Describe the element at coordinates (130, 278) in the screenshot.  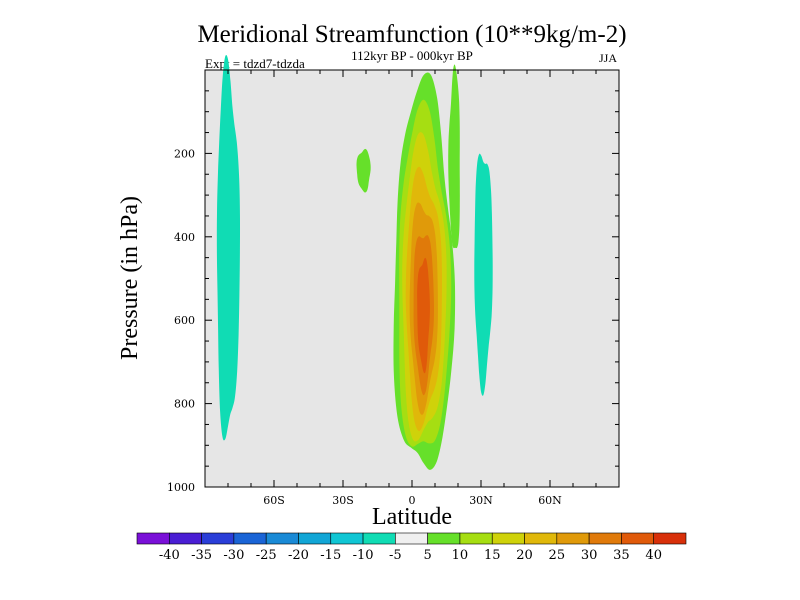
I see `y-axis-label: Pressure (in hPa)` at that location.